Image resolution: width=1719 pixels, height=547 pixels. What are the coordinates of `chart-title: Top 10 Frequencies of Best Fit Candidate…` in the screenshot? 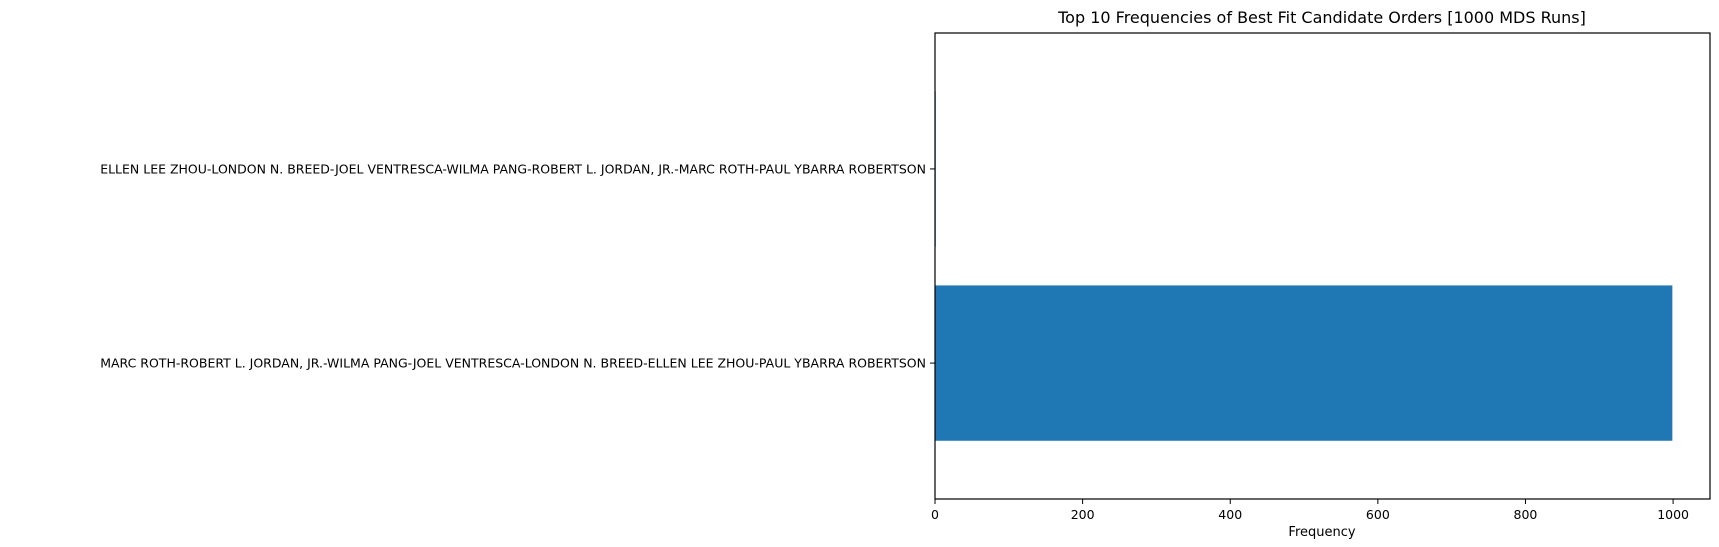 It's located at (1321, 17).